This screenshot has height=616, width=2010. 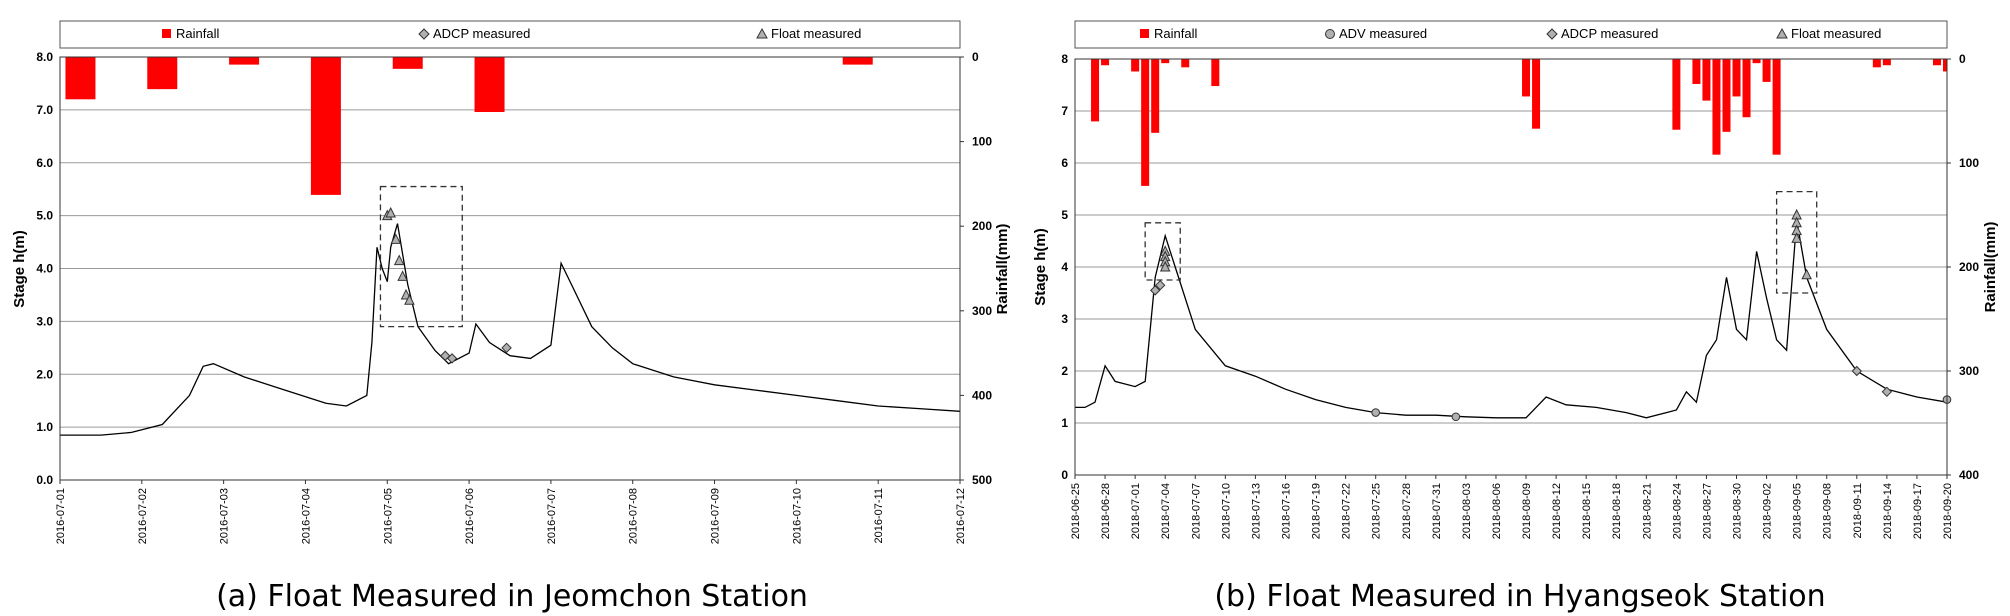 I want to click on x-tick-label: 2018-09-02, so click(x=1768, y=511).